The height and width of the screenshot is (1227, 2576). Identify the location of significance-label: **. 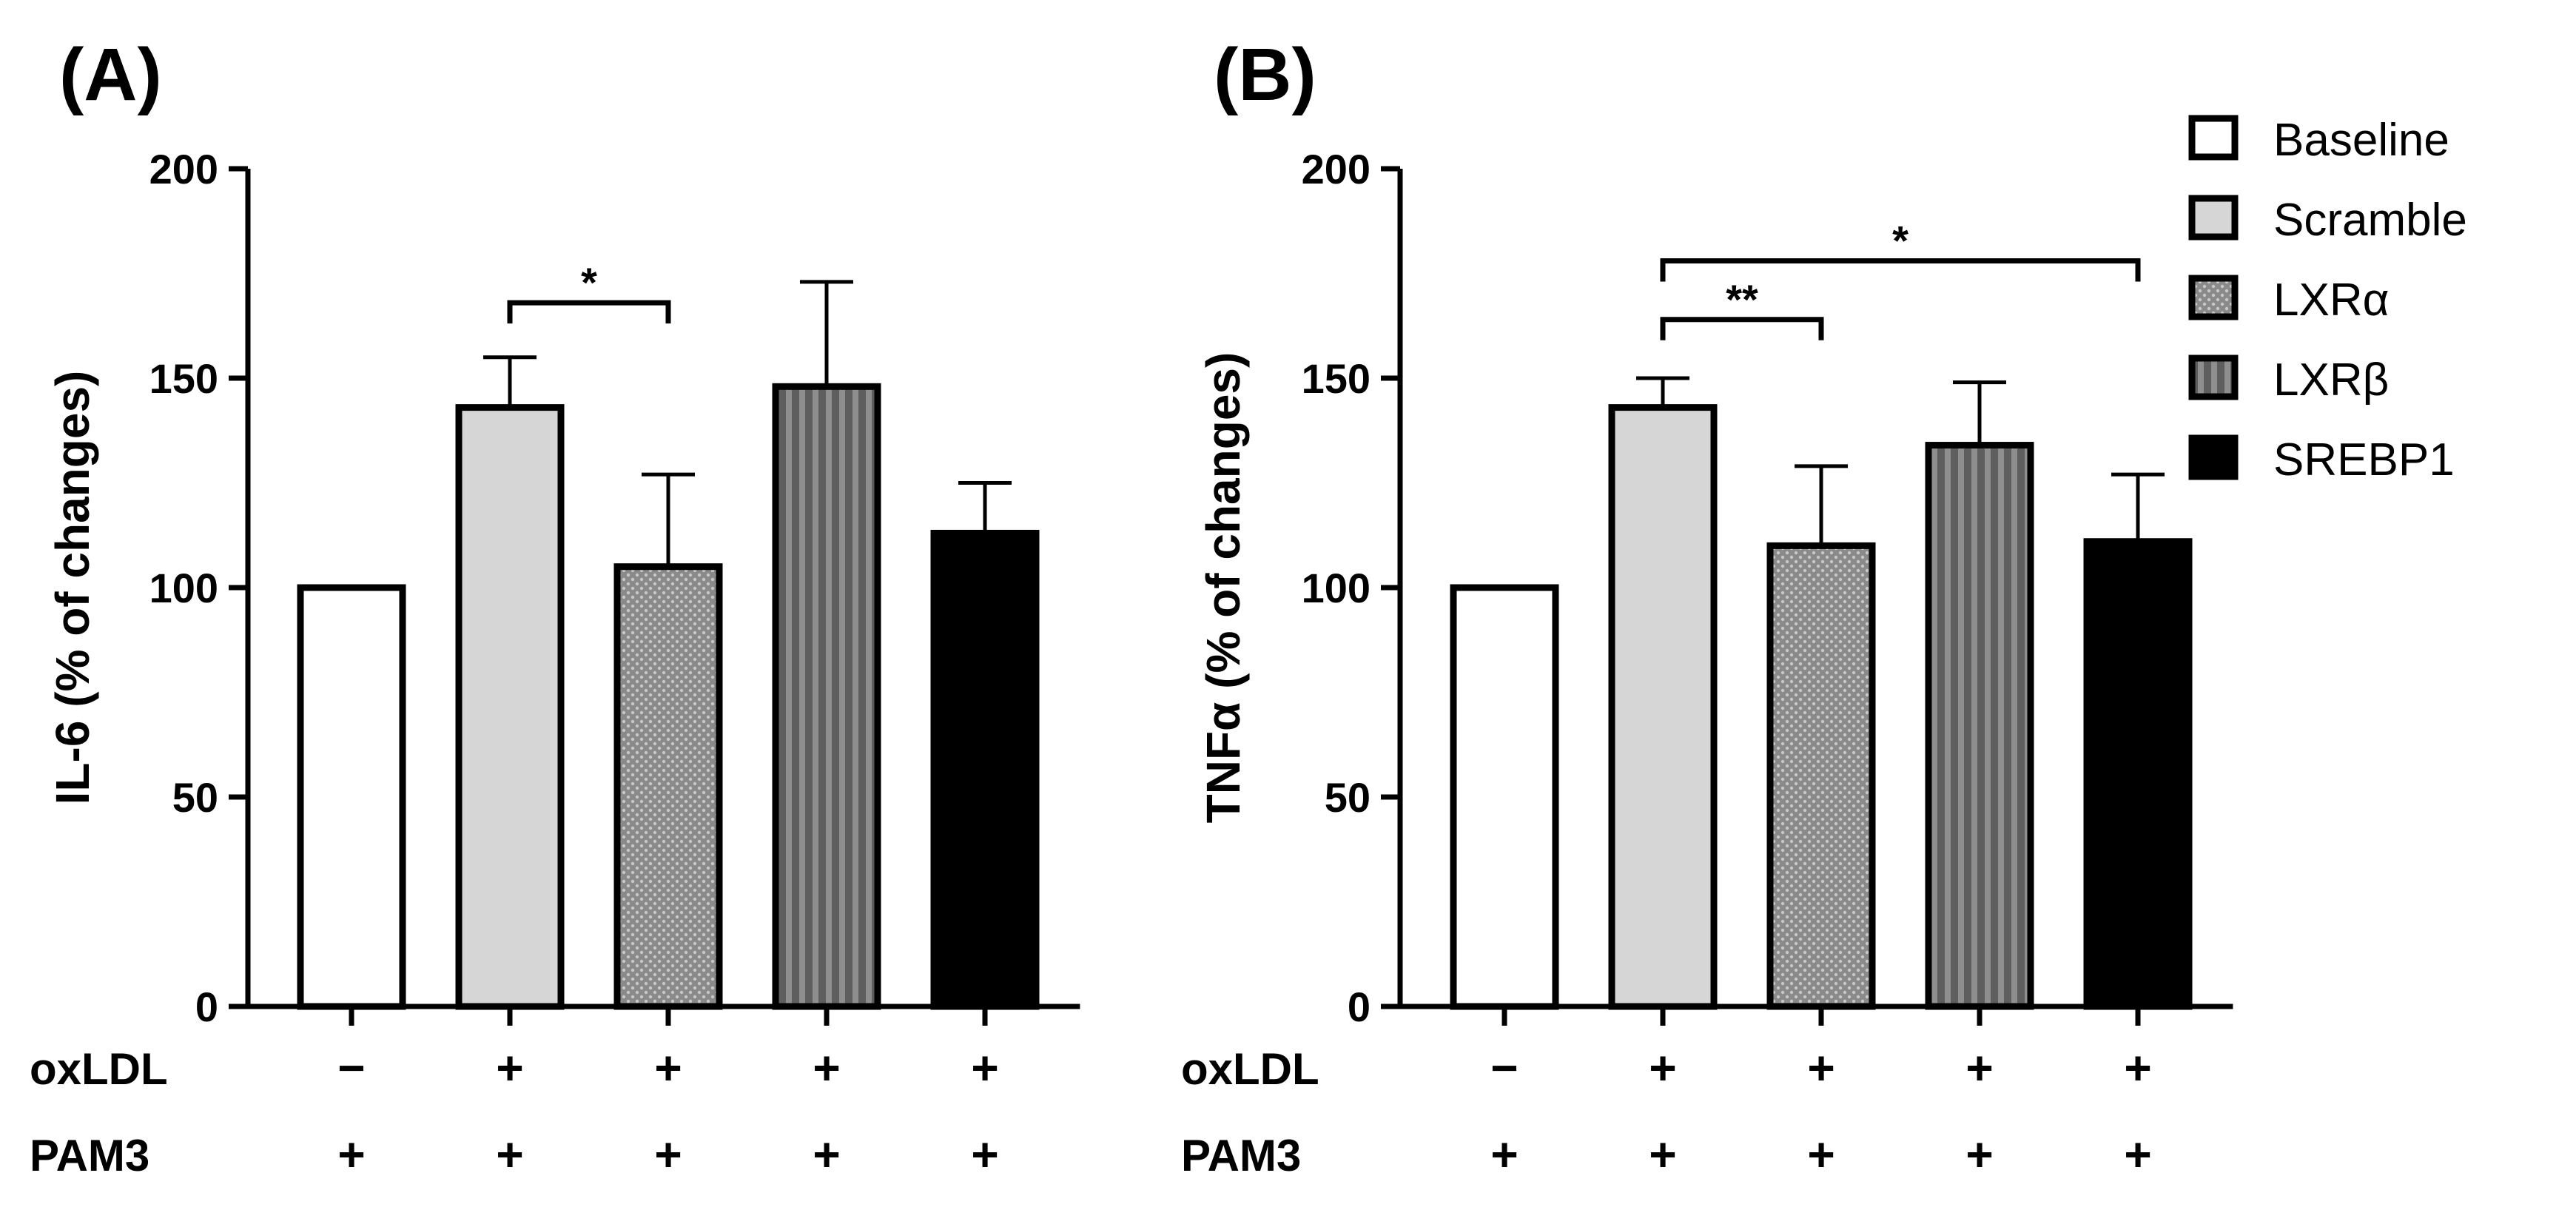
(1742, 299).